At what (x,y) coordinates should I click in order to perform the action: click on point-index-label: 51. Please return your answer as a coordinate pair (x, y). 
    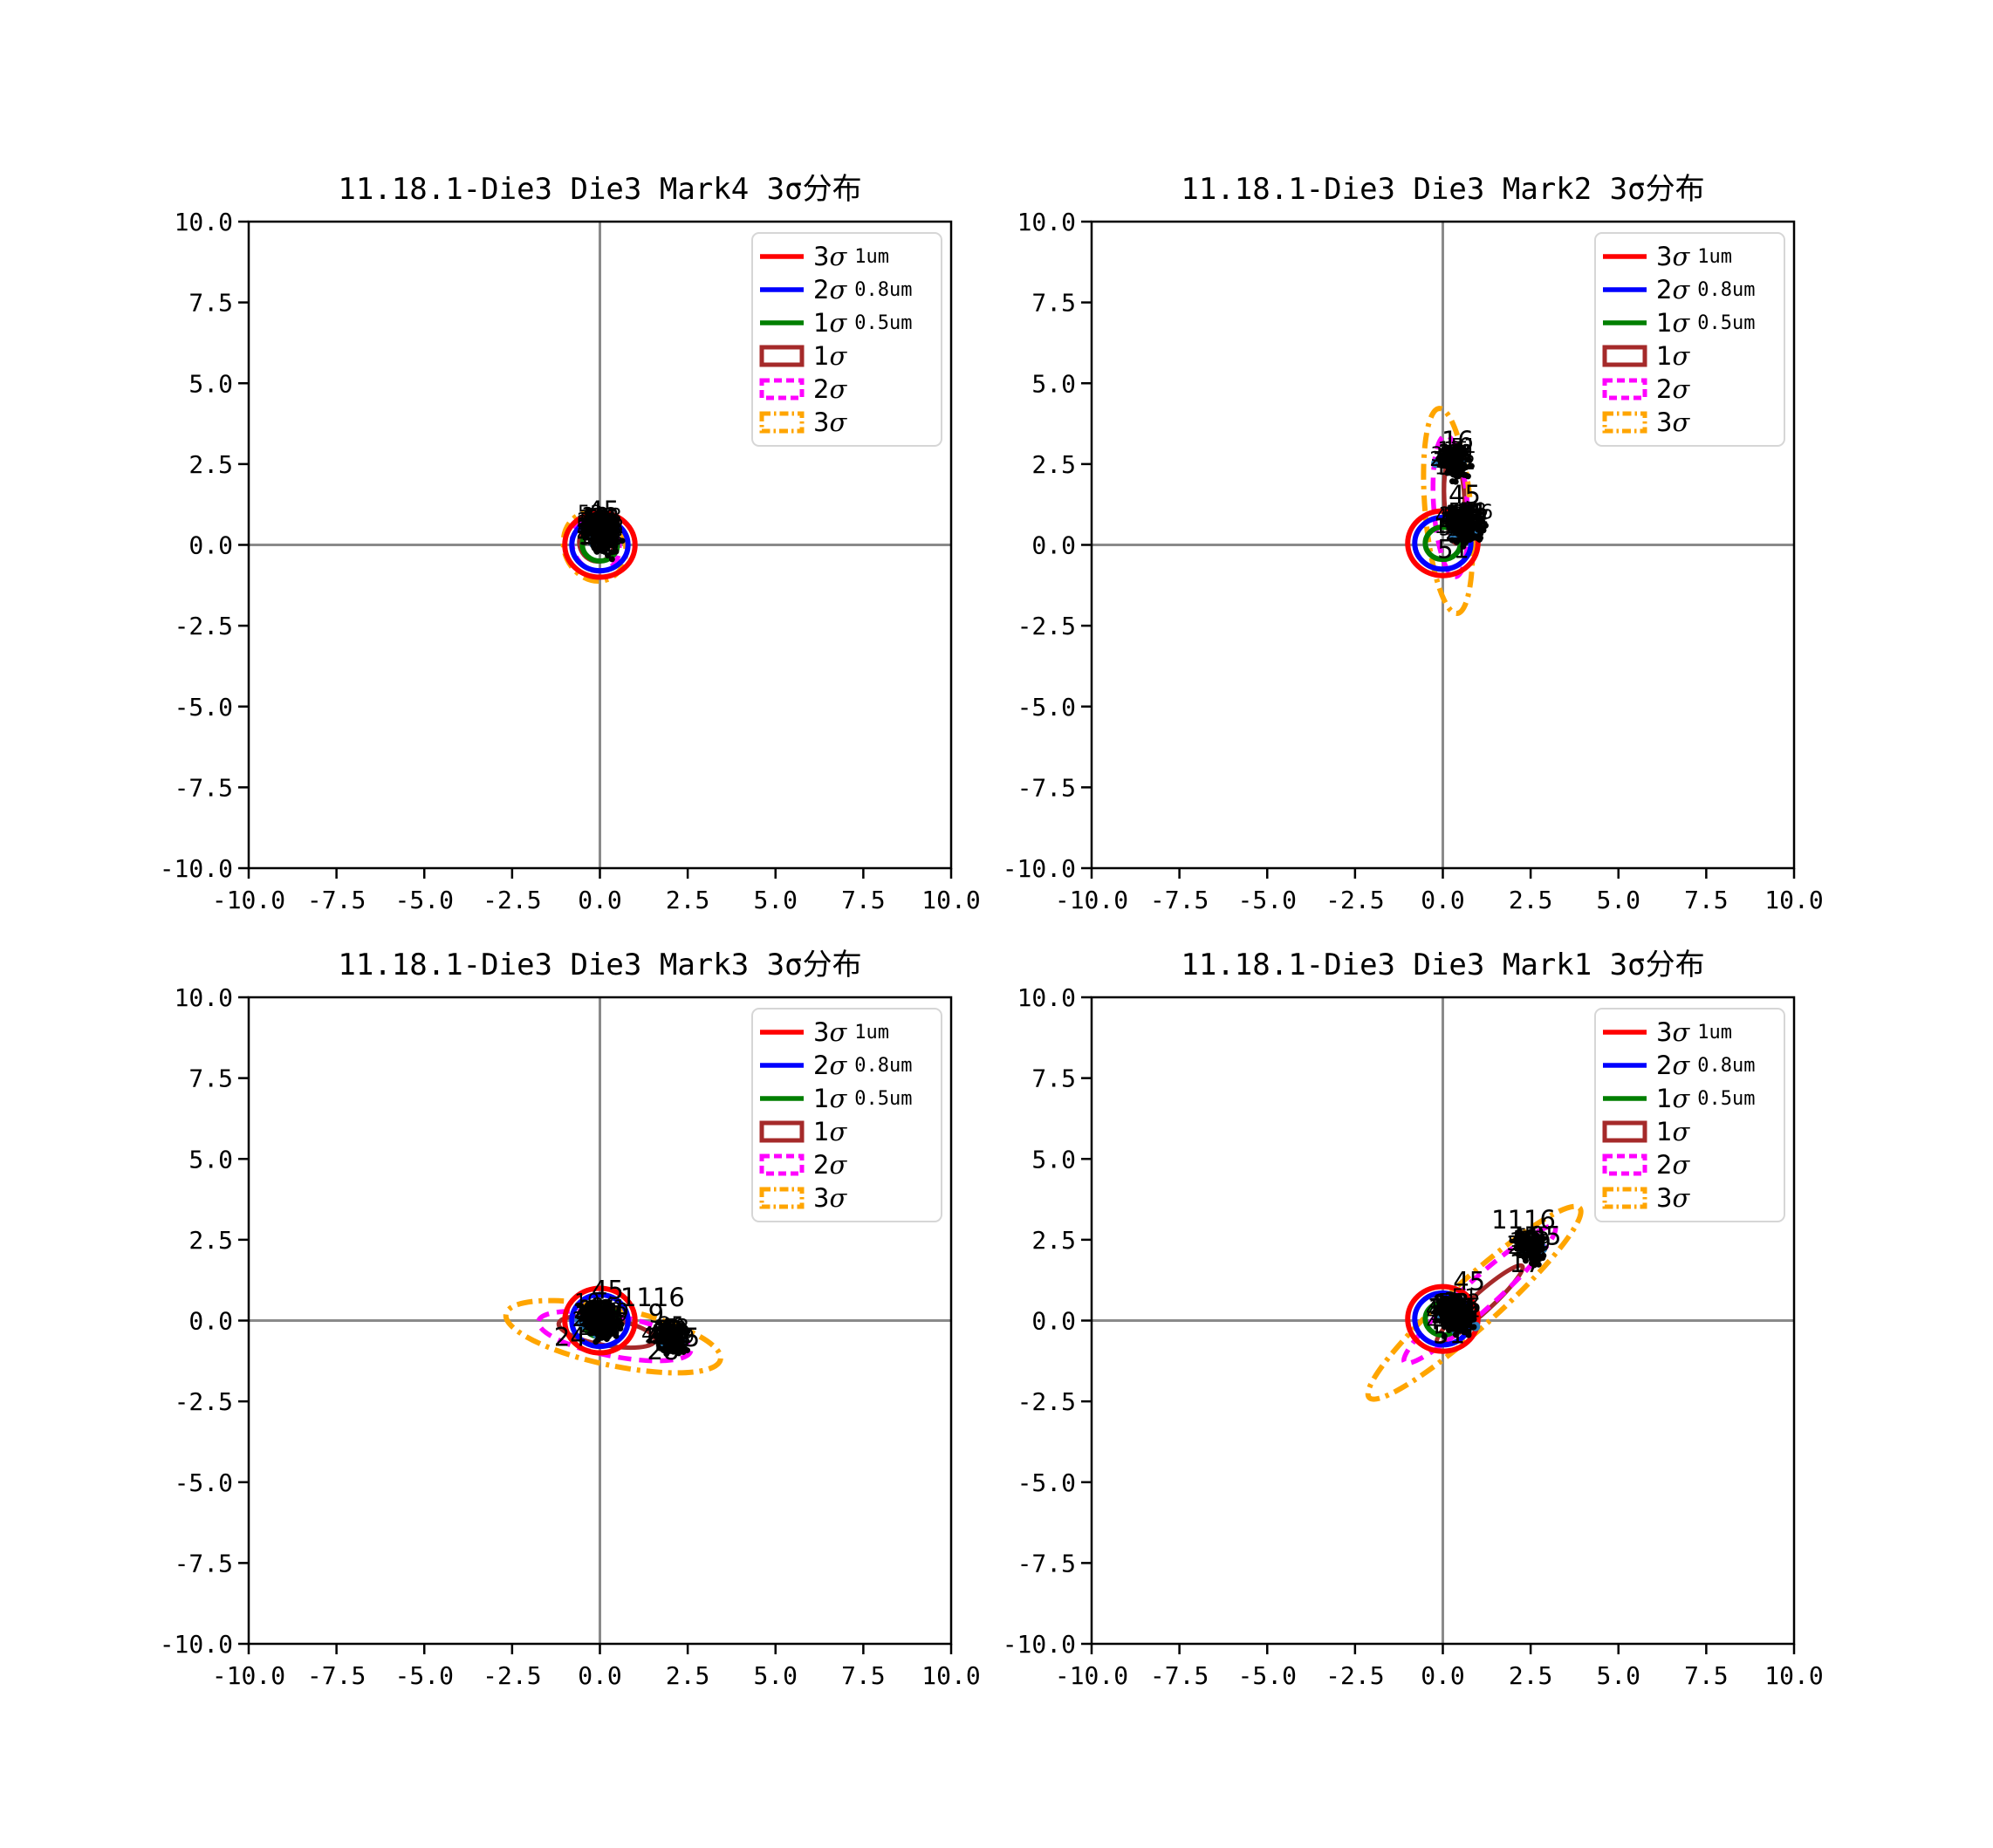
    Looking at the image, I should click on (1464, 446).